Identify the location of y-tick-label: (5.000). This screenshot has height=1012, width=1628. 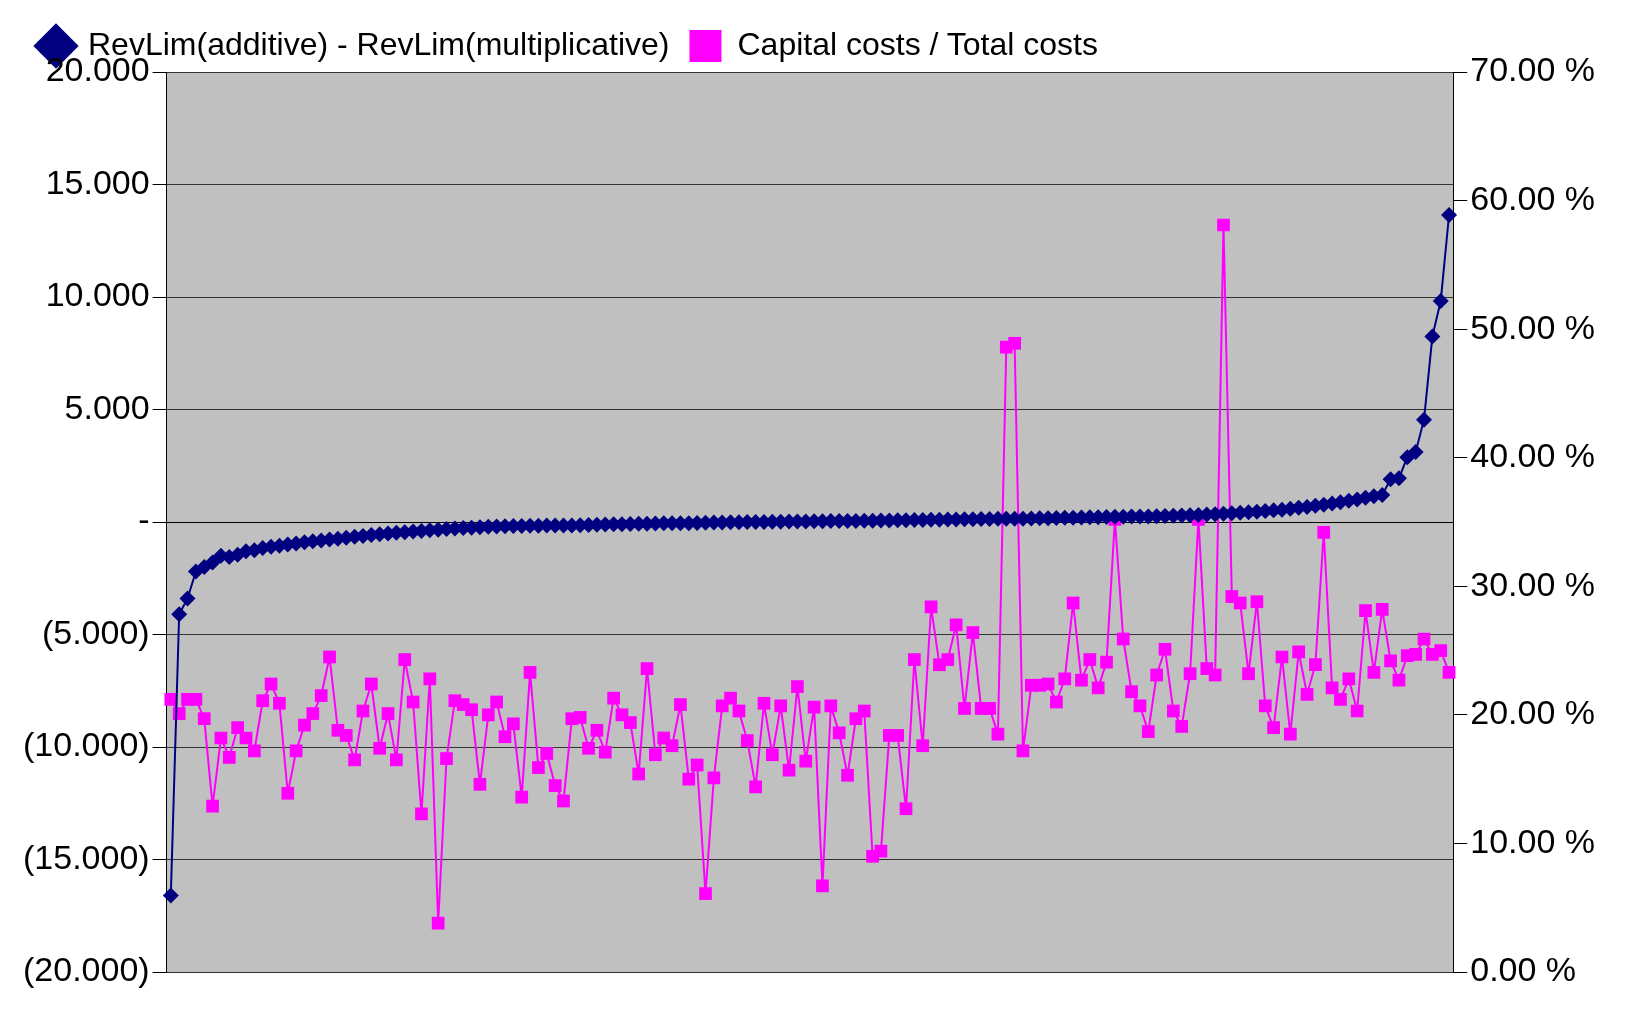
(95, 631).